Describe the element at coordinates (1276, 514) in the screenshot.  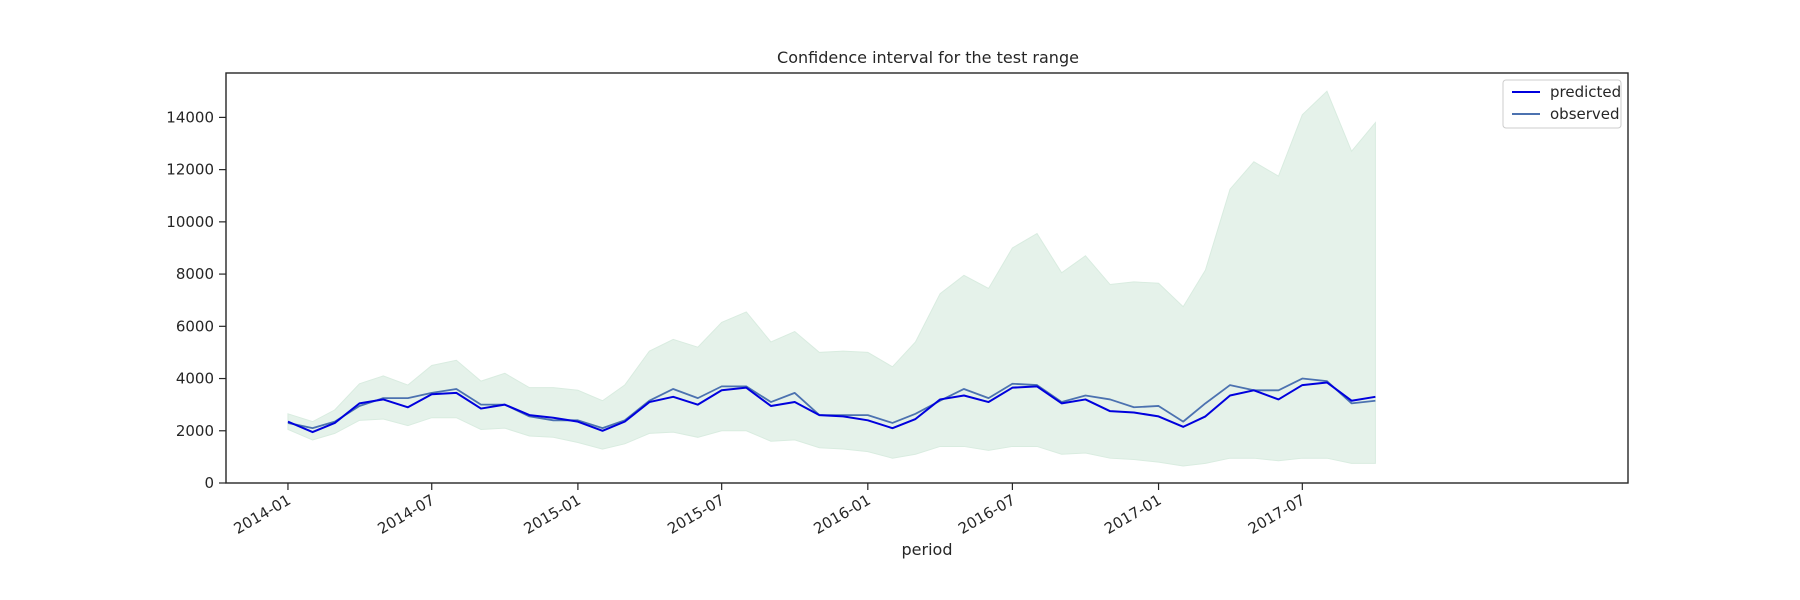
I see `x-tick-label: 2017-07` at that location.